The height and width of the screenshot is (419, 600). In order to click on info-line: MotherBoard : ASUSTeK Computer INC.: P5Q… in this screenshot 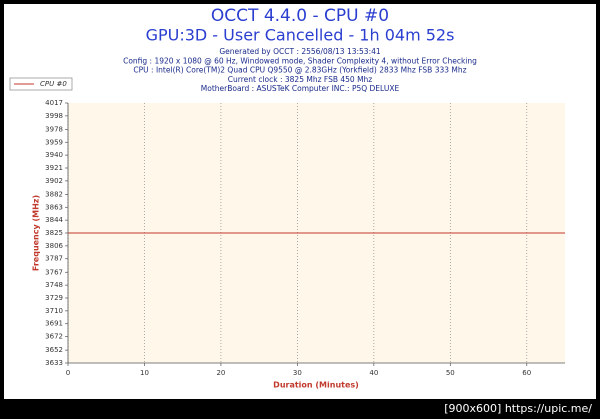, I will do `click(300, 88)`.